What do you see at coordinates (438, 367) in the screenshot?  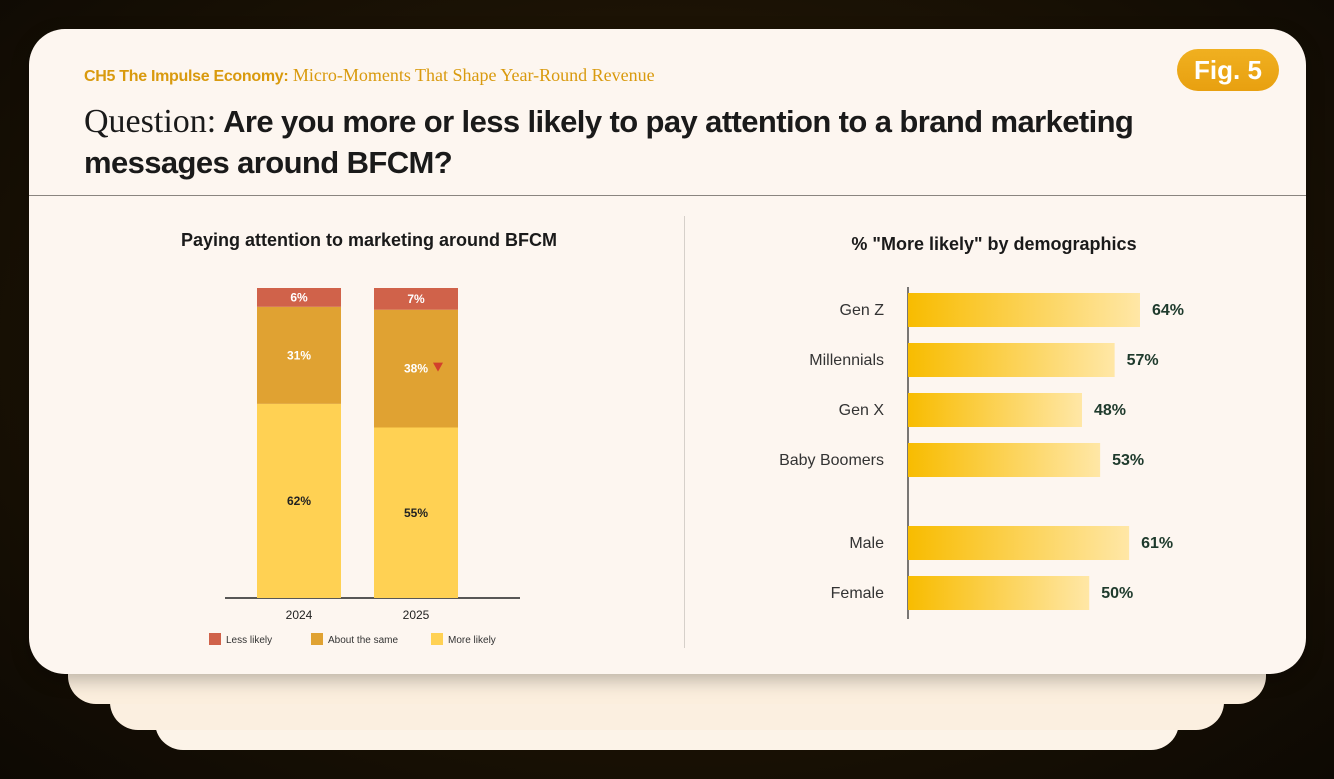 I see `down-triangle-icon` at bounding box center [438, 367].